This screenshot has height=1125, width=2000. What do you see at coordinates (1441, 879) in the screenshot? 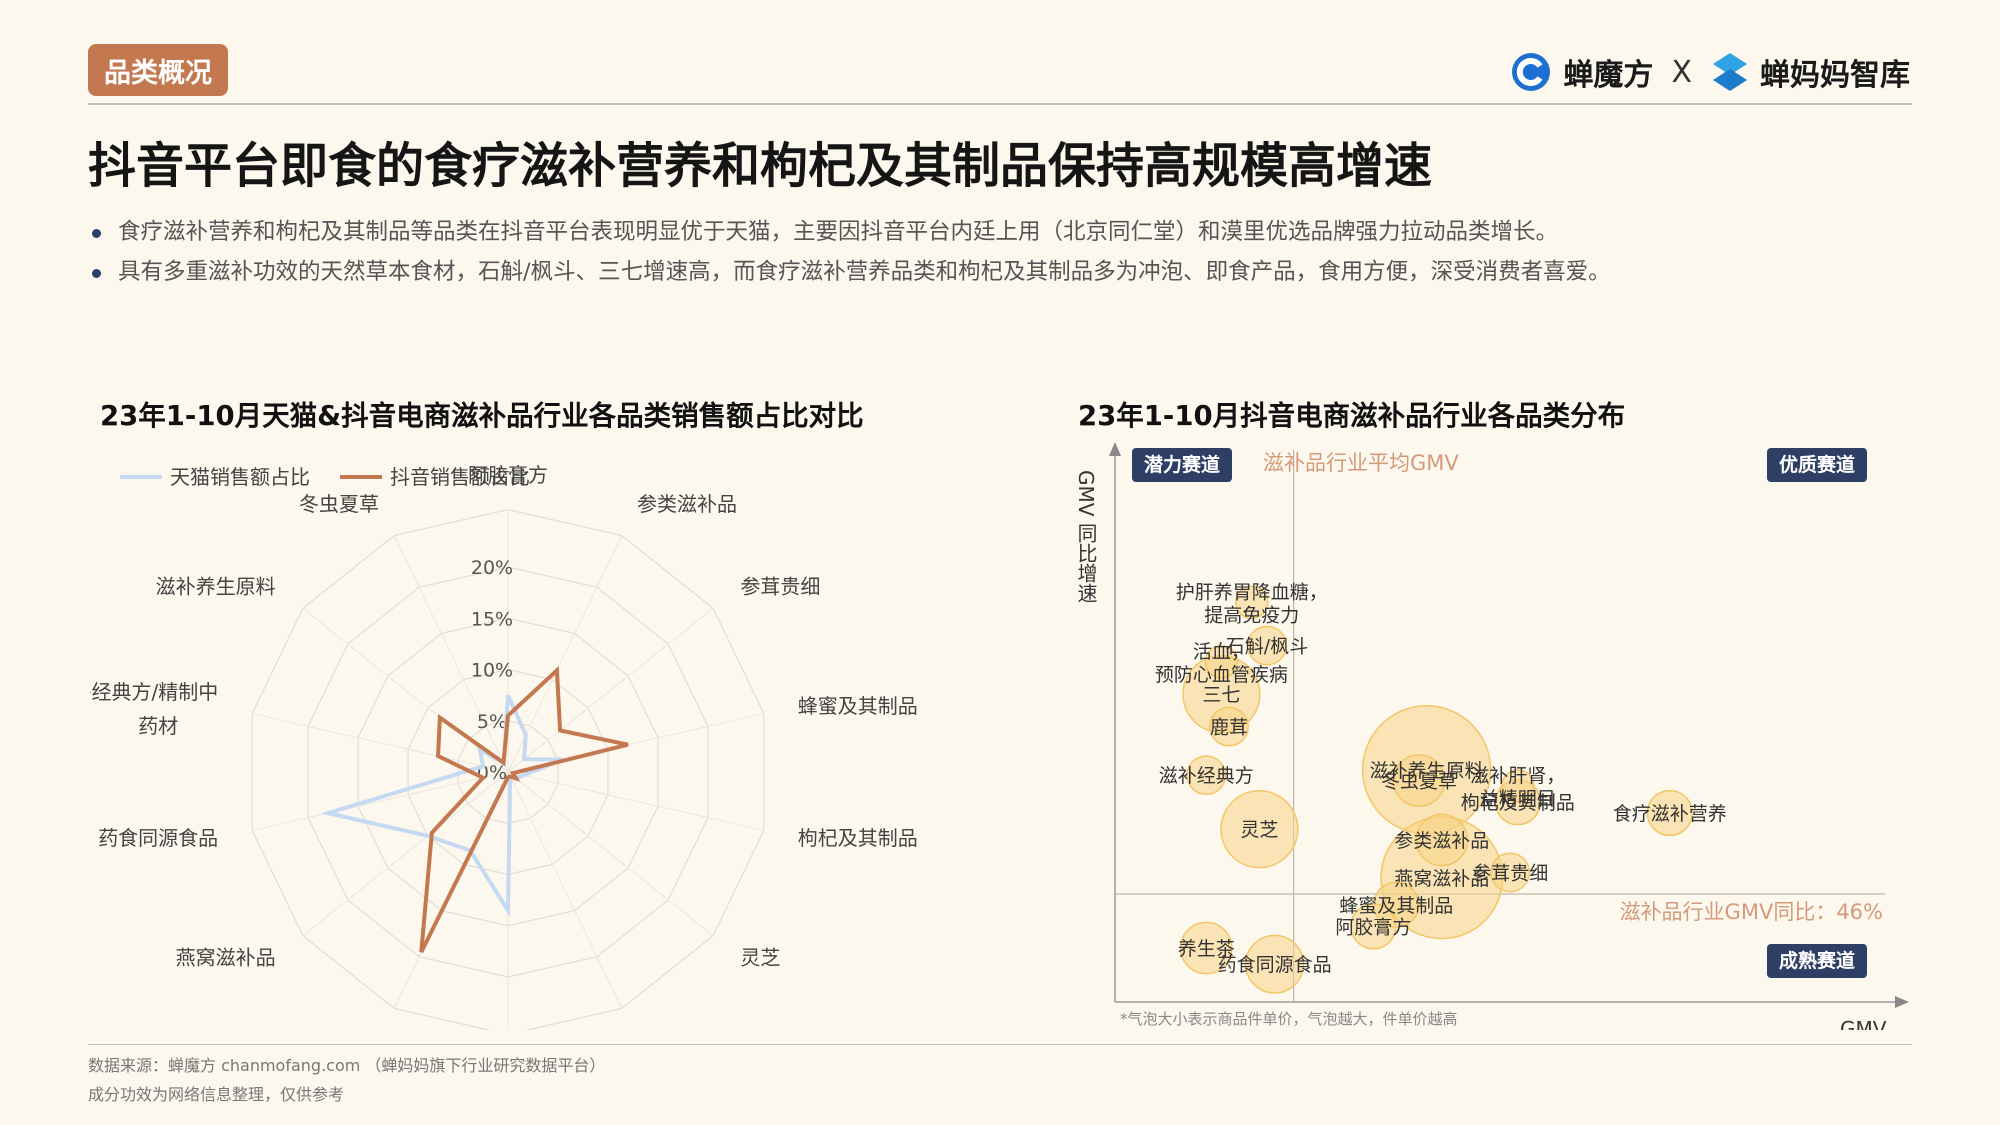
I see `bubble-label: 燕窝滋补品` at bounding box center [1441, 879].